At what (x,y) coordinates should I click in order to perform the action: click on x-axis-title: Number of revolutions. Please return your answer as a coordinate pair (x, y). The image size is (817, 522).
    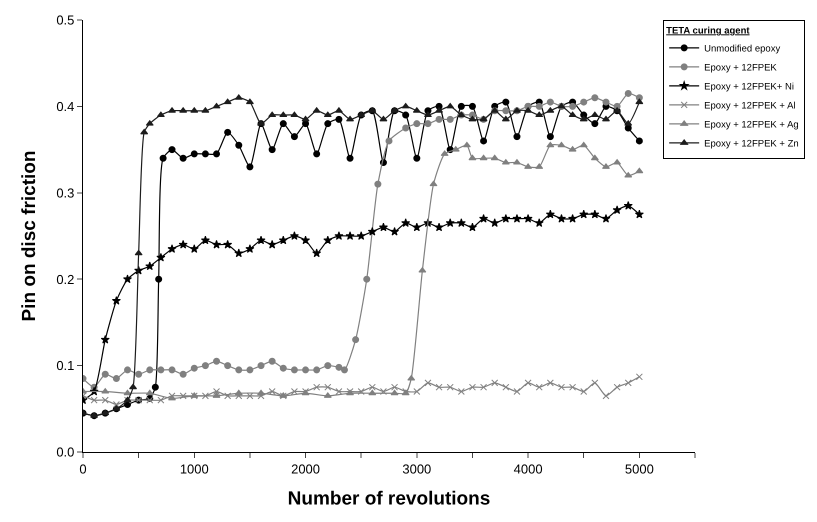
    Looking at the image, I should click on (389, 499).